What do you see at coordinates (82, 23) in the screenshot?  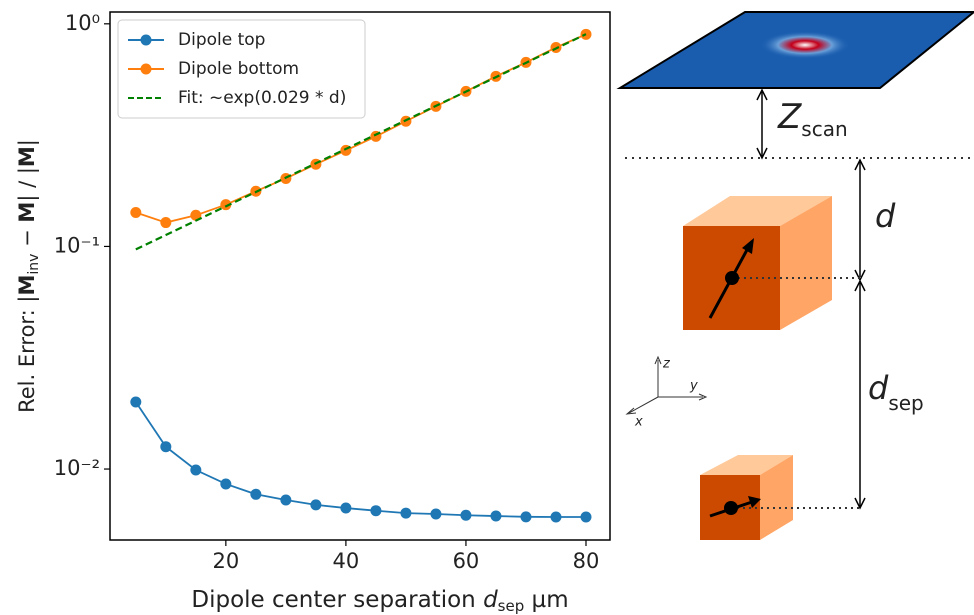 I see `y-tick-label: 10⁰` at bounding box center [82, 23].